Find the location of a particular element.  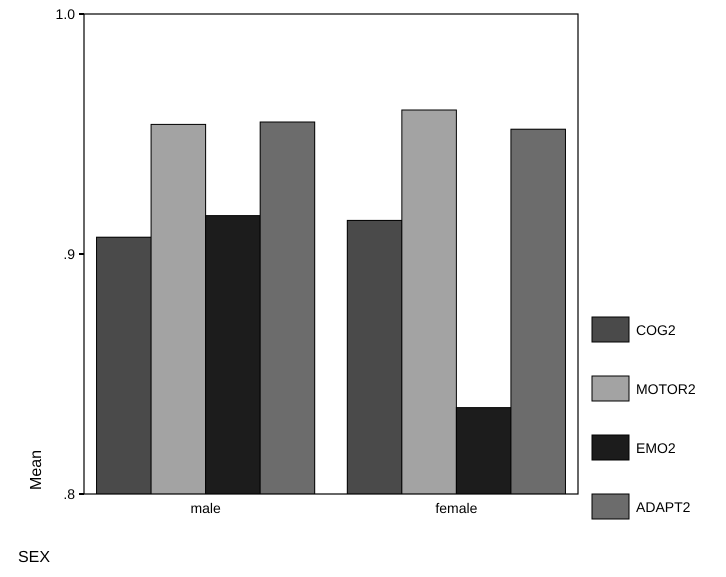

y-tick-label: .8 is located at coordinates (69, 494).